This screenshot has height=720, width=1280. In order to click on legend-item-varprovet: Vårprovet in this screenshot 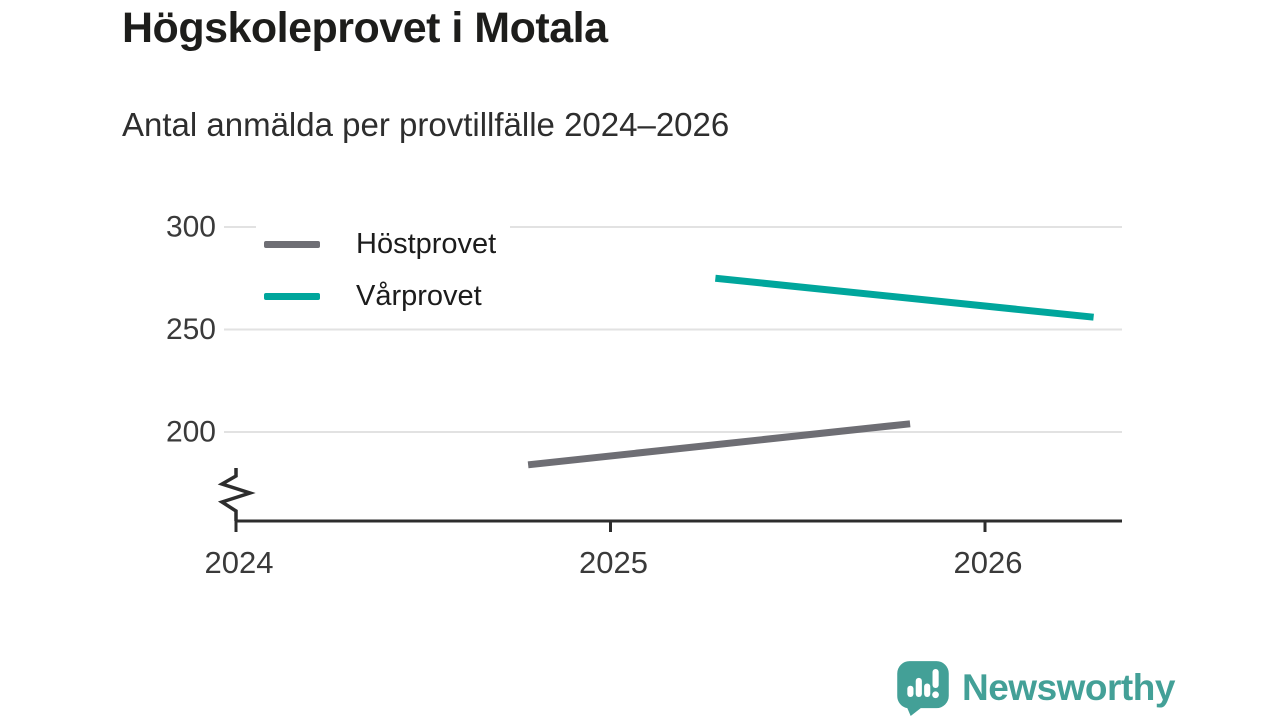, I will do `click(380, 296)`.